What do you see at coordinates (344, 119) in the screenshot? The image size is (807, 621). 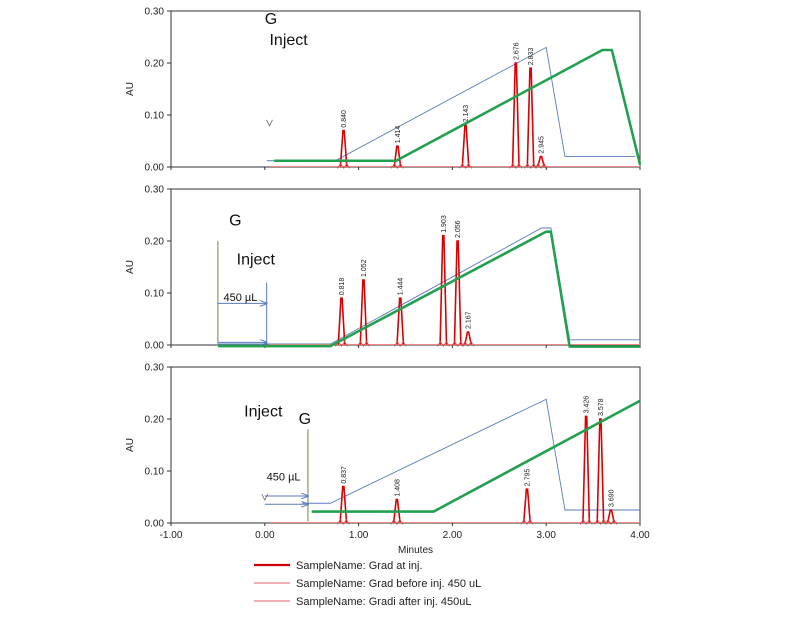 I see `peak-label: 0.840` at bounding box center [344, 119].